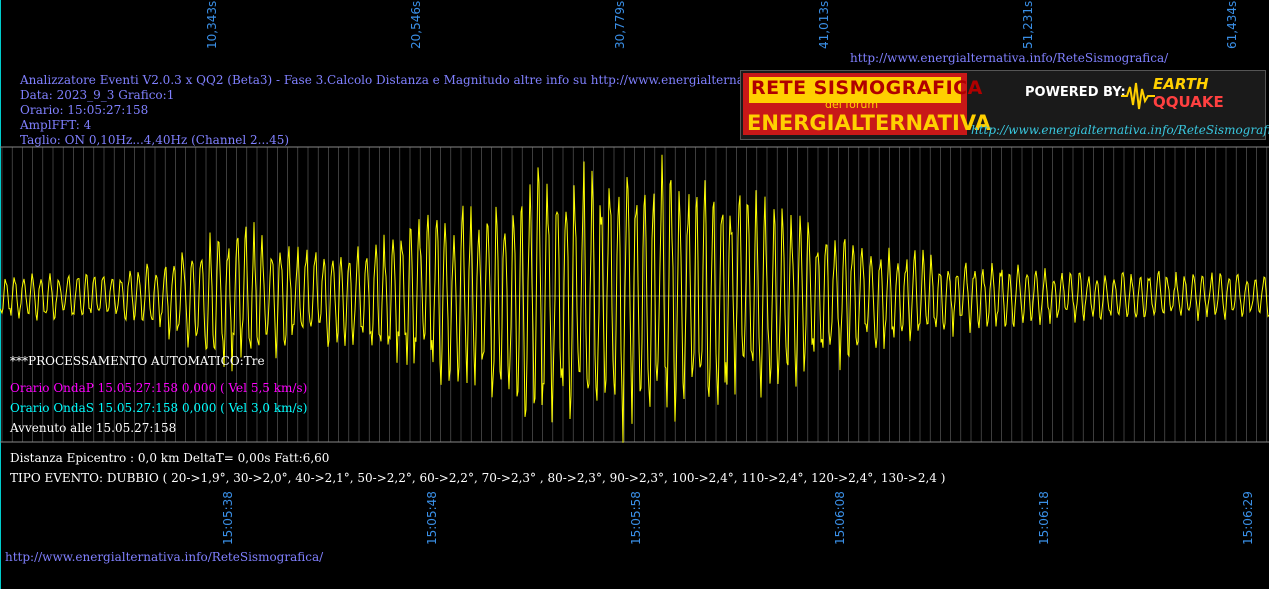 The width and height of the screenshot is (1269, 589). I want to click on seismic-wave-icon, so click(1138, 96).